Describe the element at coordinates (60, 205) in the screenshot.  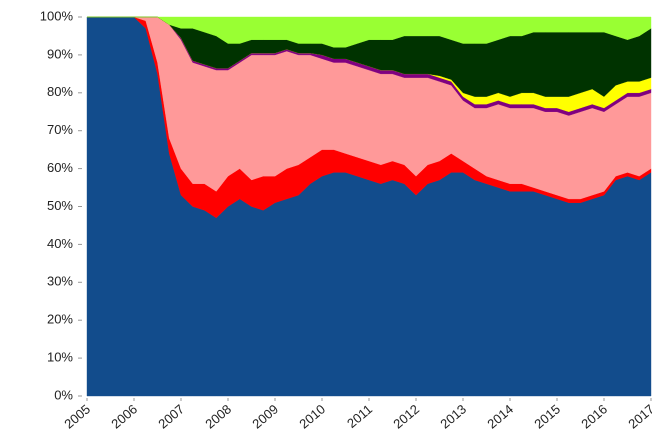
I see `y-tick-label: 50%` at that location.